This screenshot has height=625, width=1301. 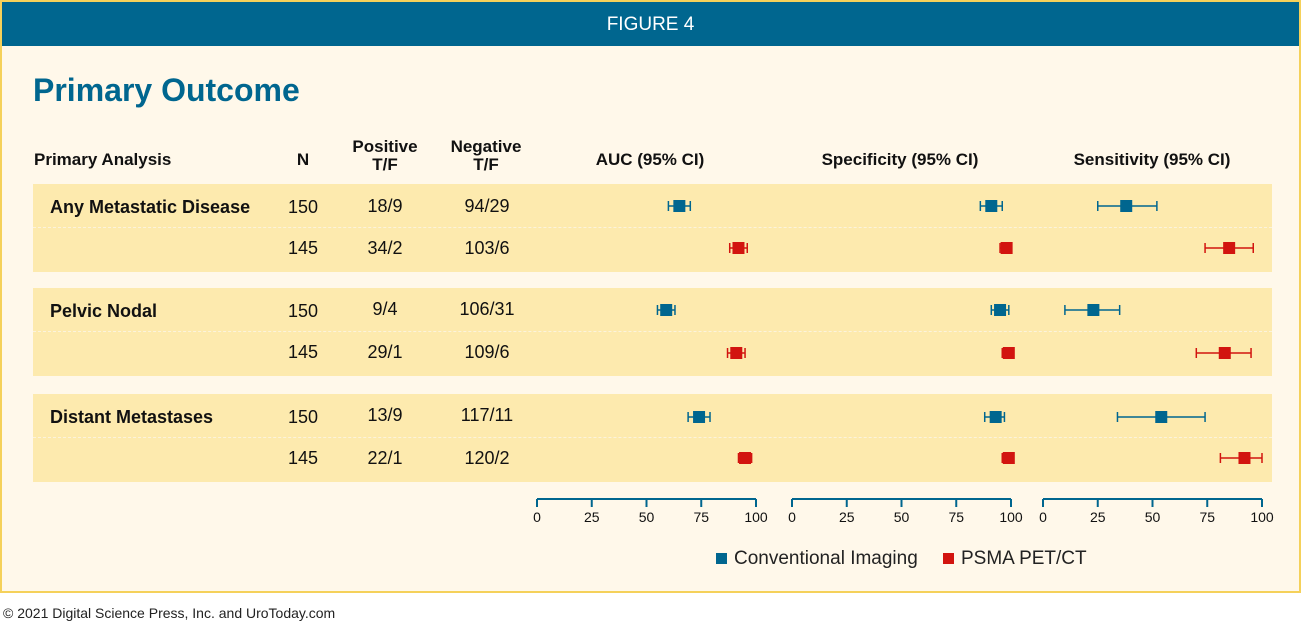 I want to click on row-positive: 22/1, so click(x=385, y=458).